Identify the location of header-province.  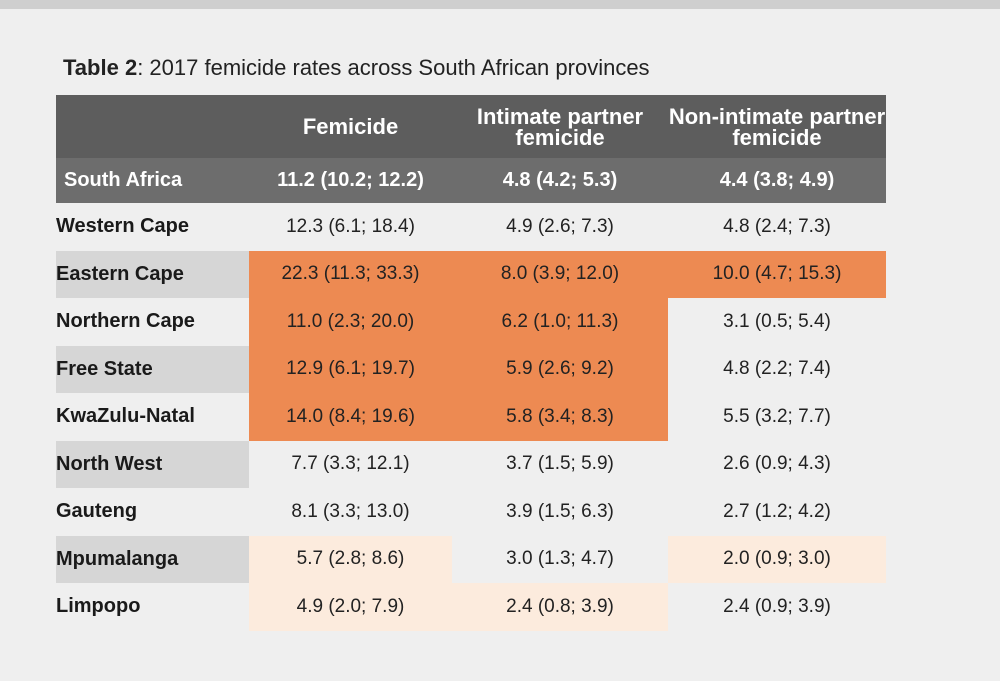
(152, 126).